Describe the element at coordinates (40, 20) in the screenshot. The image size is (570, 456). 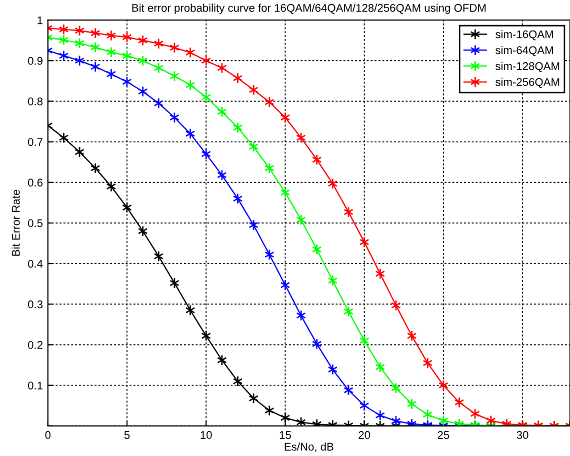
I see `y-tick-label: 1` at that location.